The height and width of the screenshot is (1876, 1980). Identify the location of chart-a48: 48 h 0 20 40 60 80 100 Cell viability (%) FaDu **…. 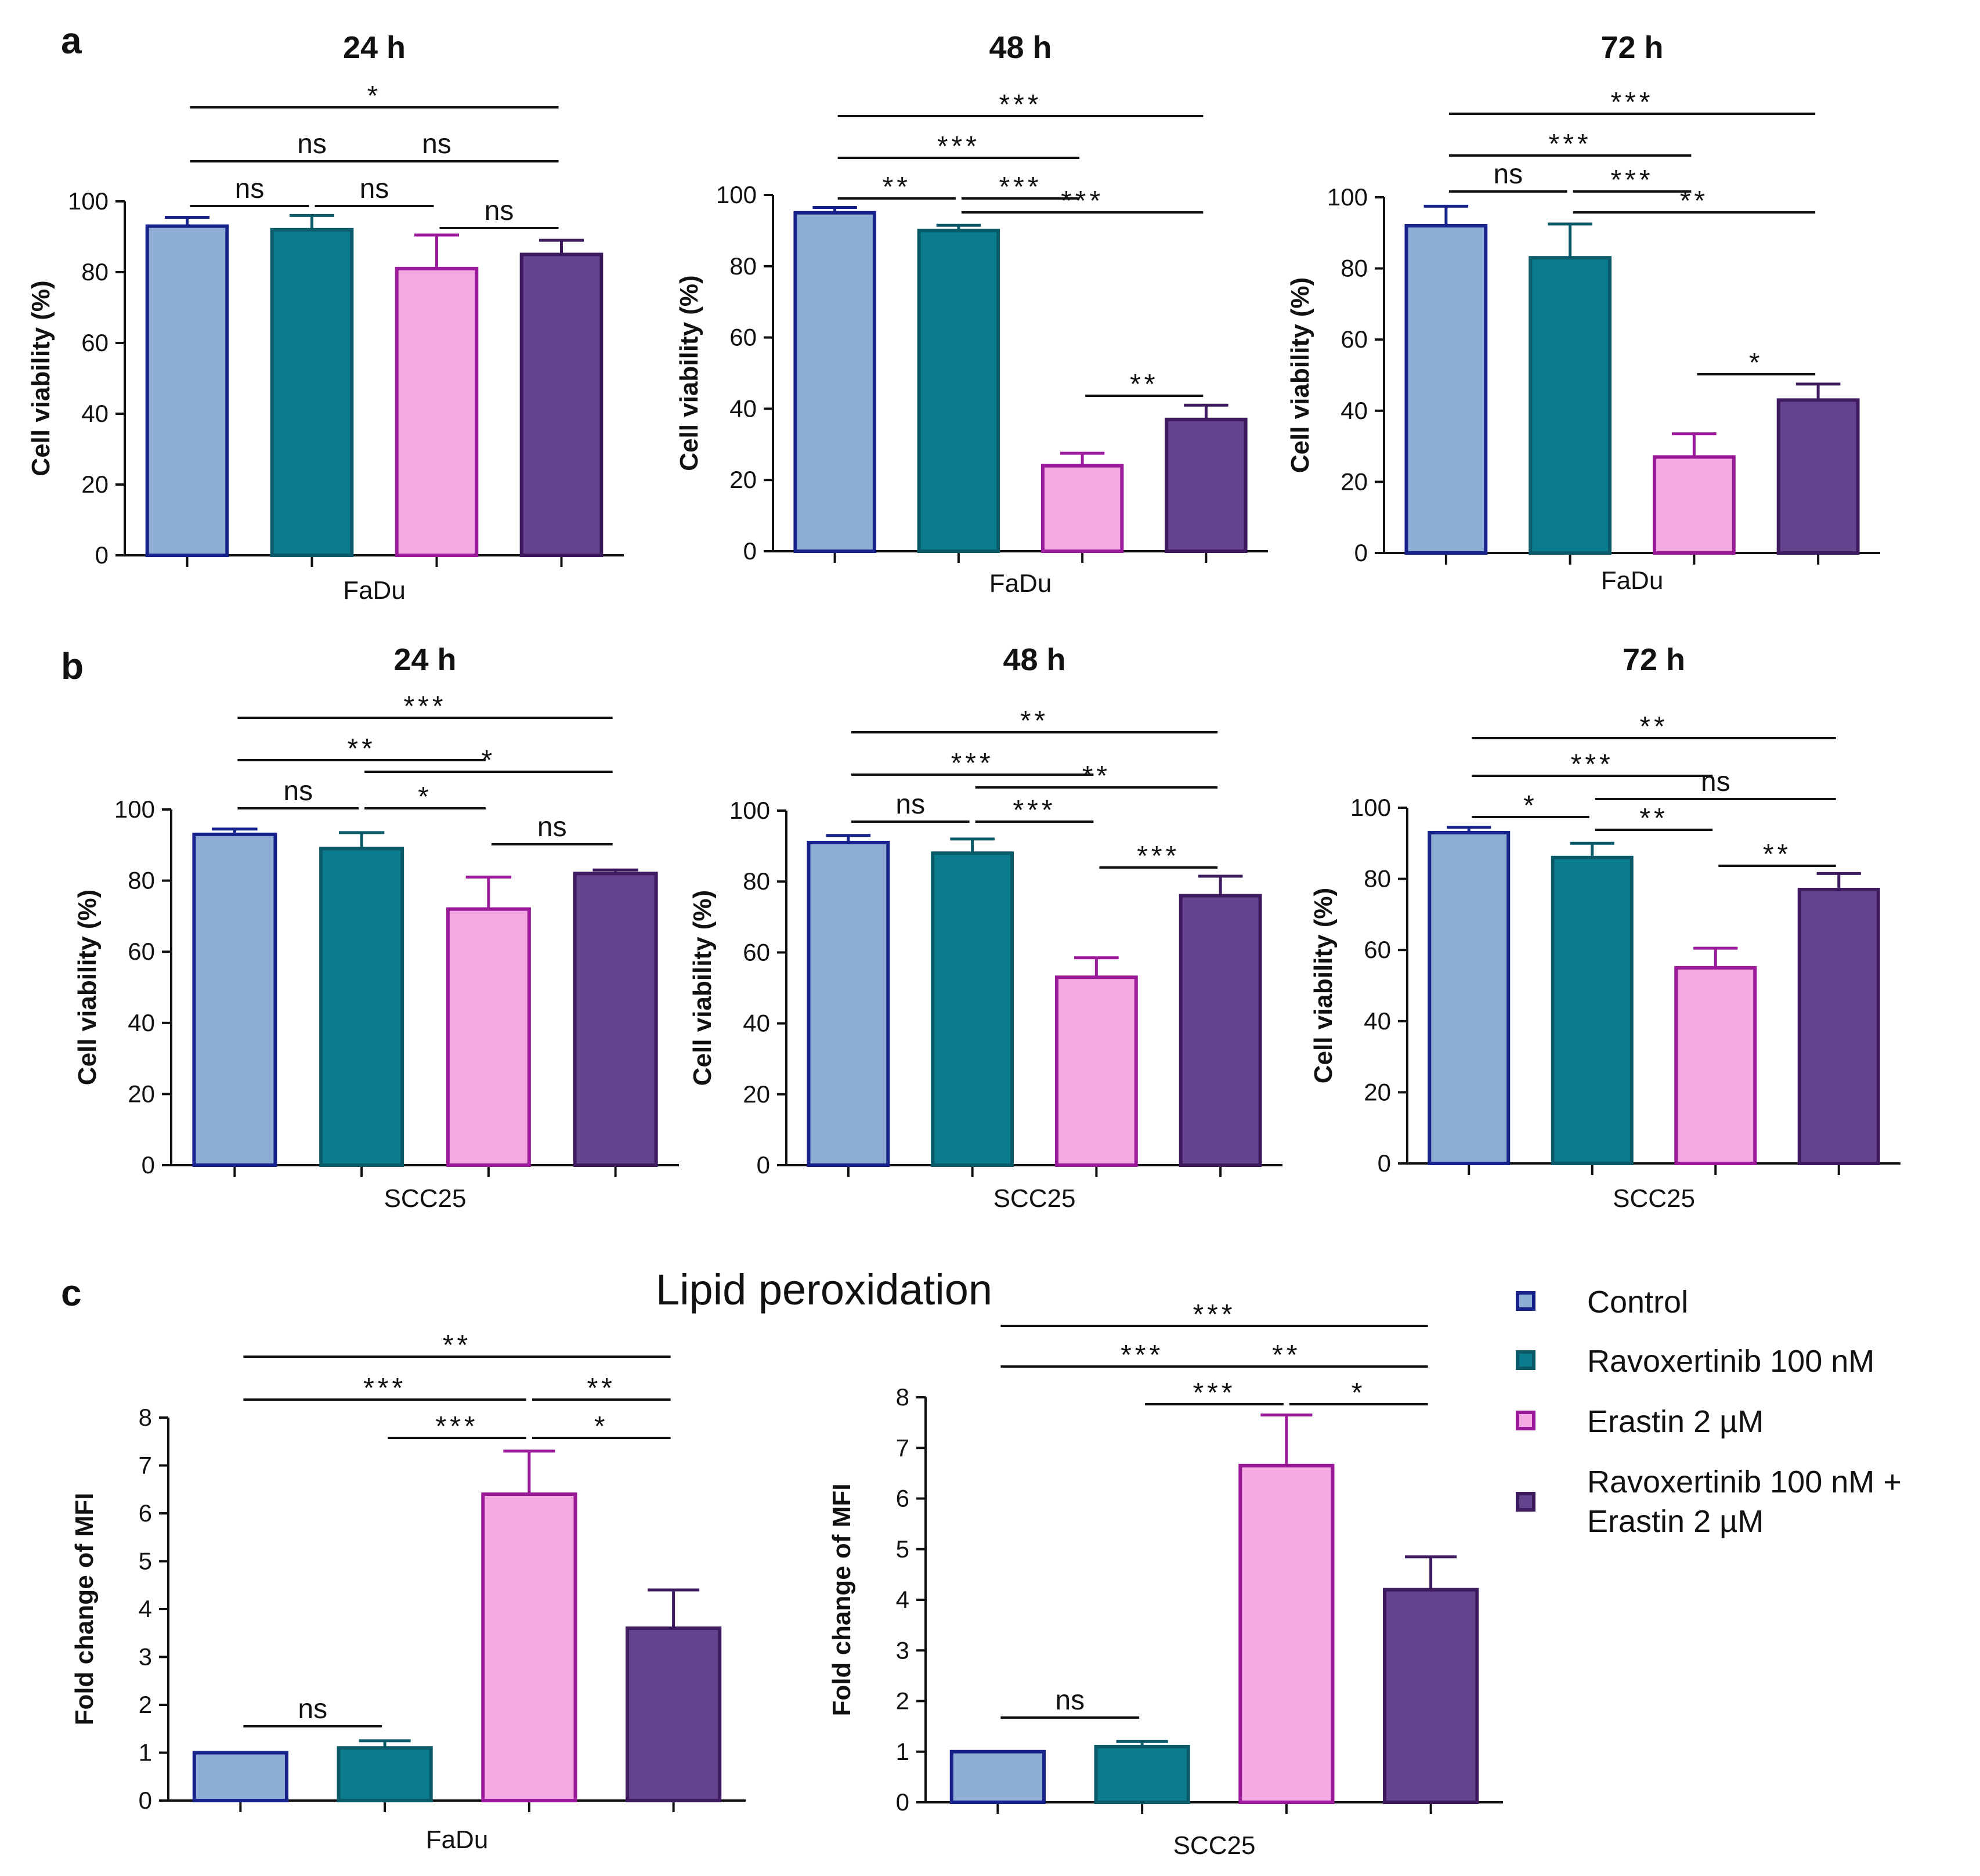
(971, 314).